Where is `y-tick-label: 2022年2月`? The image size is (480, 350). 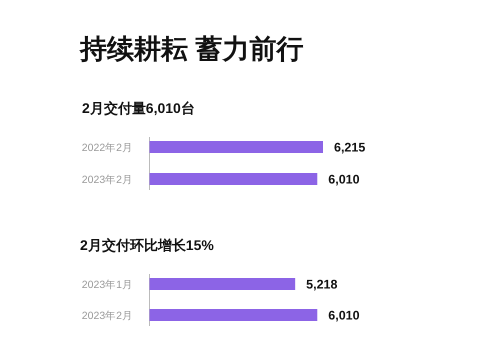
y-tick-label: 2022年2月 is located at coordinates (107, 148).